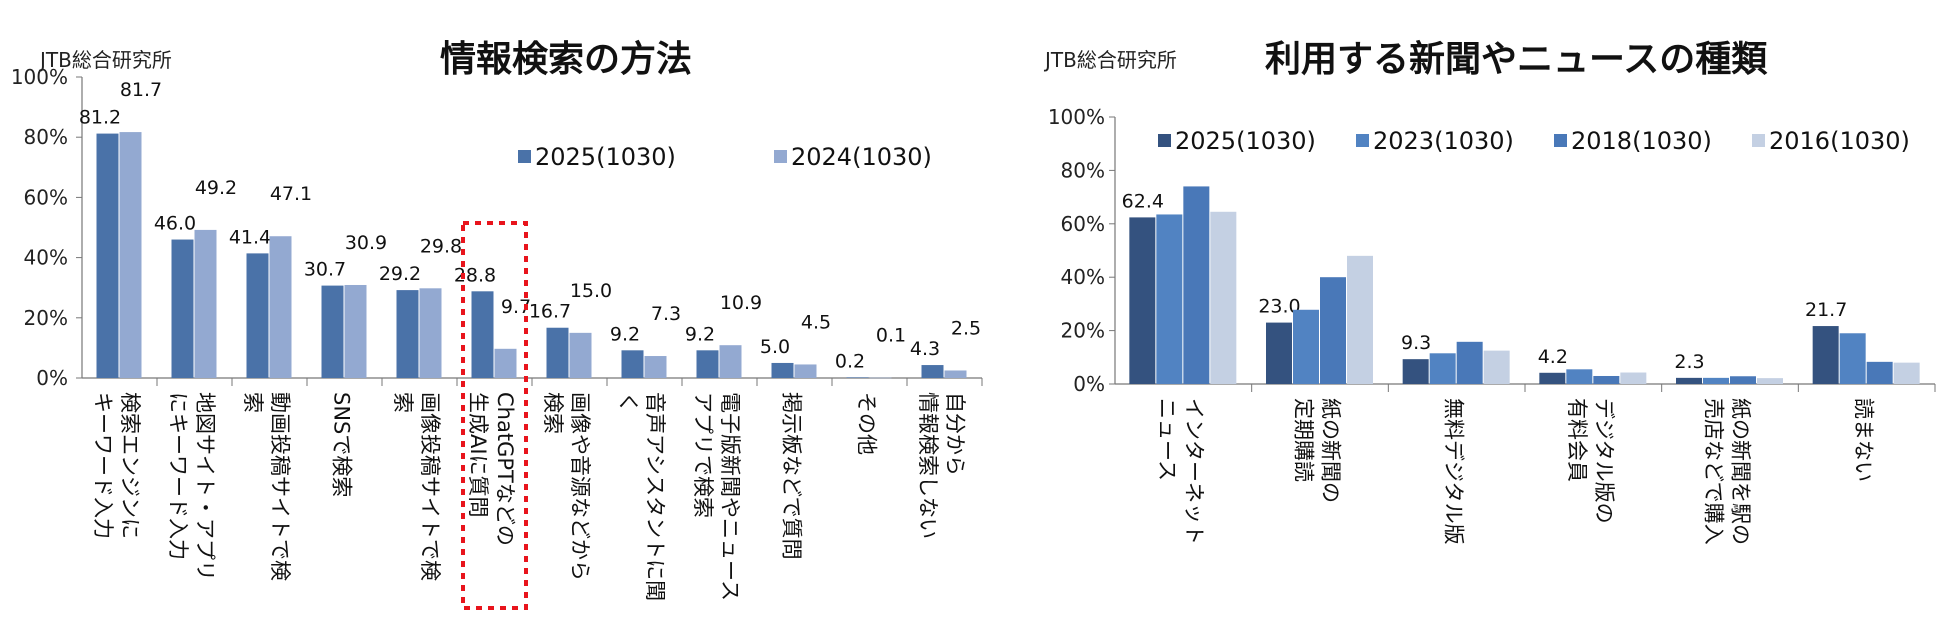 This screenshot has width=1950, height=628. I want to click on data-label: 9.3, so click(1416, 343).